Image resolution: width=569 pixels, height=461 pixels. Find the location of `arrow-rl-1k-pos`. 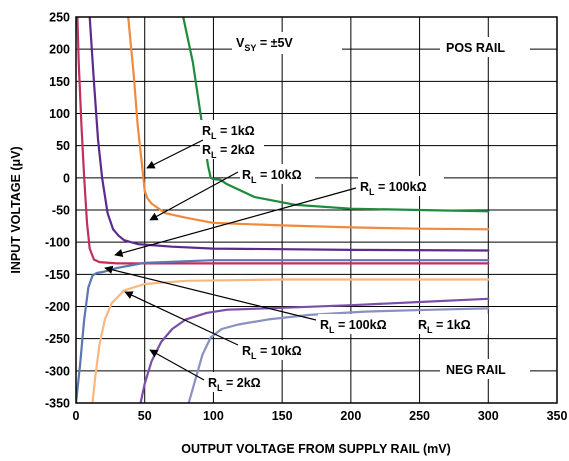

arrow-rl-1k-pos is located at coordinates (175, 154).